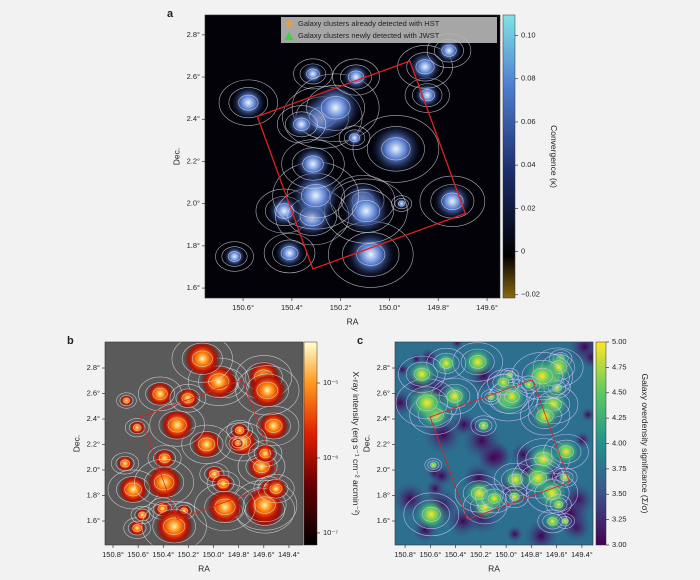  Describe the element at coordinates (619, 519) in the screenshot. I see `colorbar-tick-label: 3.25` at that location.